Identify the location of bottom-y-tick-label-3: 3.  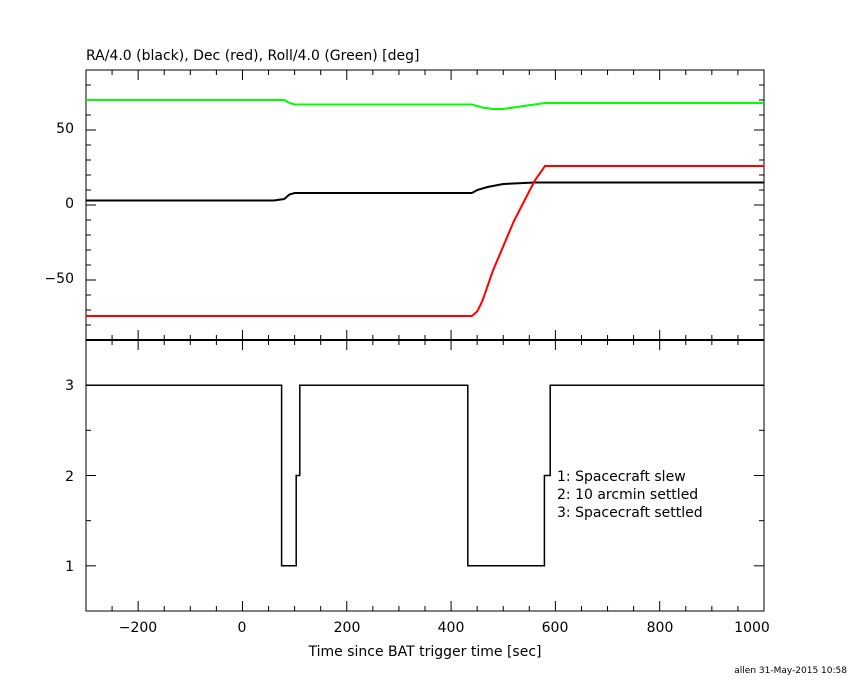
(69, 386).